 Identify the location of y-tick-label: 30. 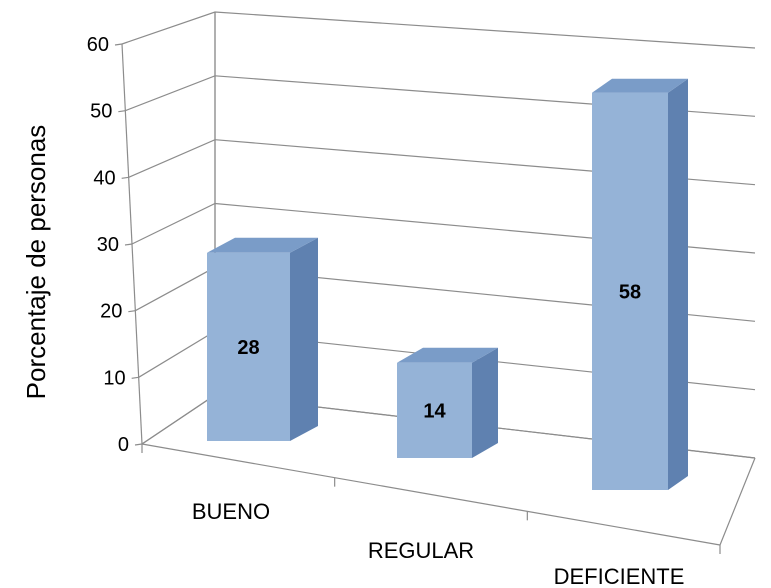
(108, 245).